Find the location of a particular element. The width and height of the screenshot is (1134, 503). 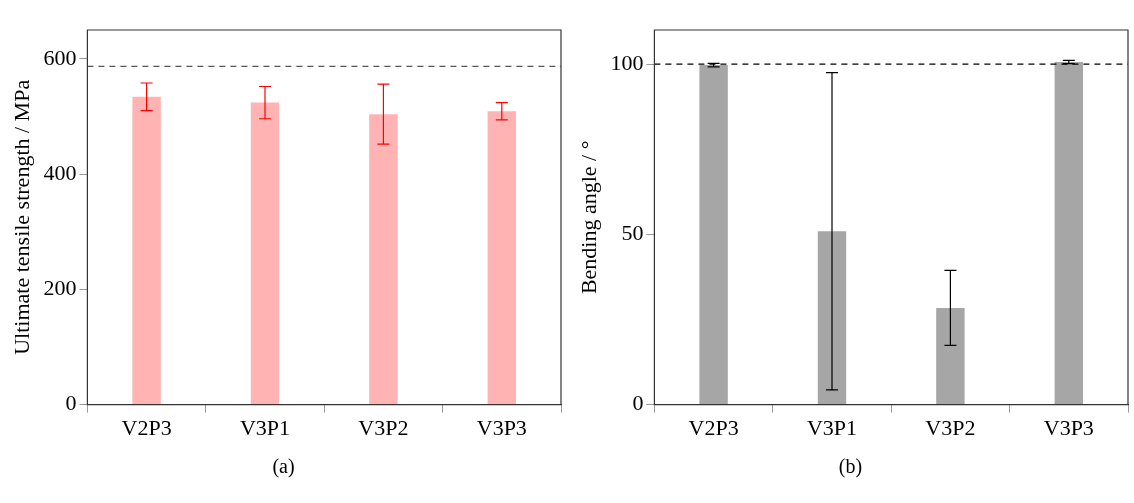

y-tick-label: 50 is located at coordinates (632, 233).